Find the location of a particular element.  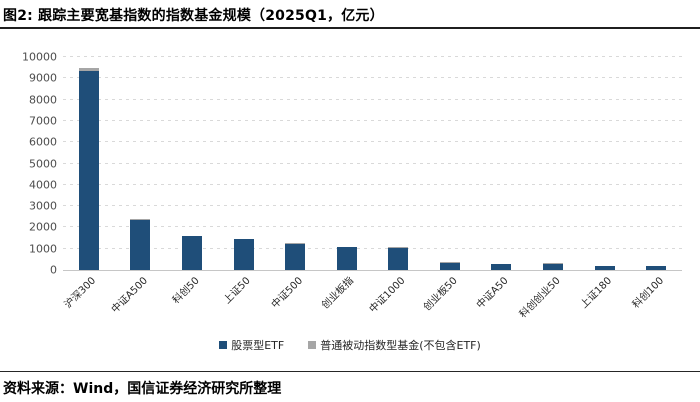

x-label-cell: 中证500 is located at coordinates (295, 302).